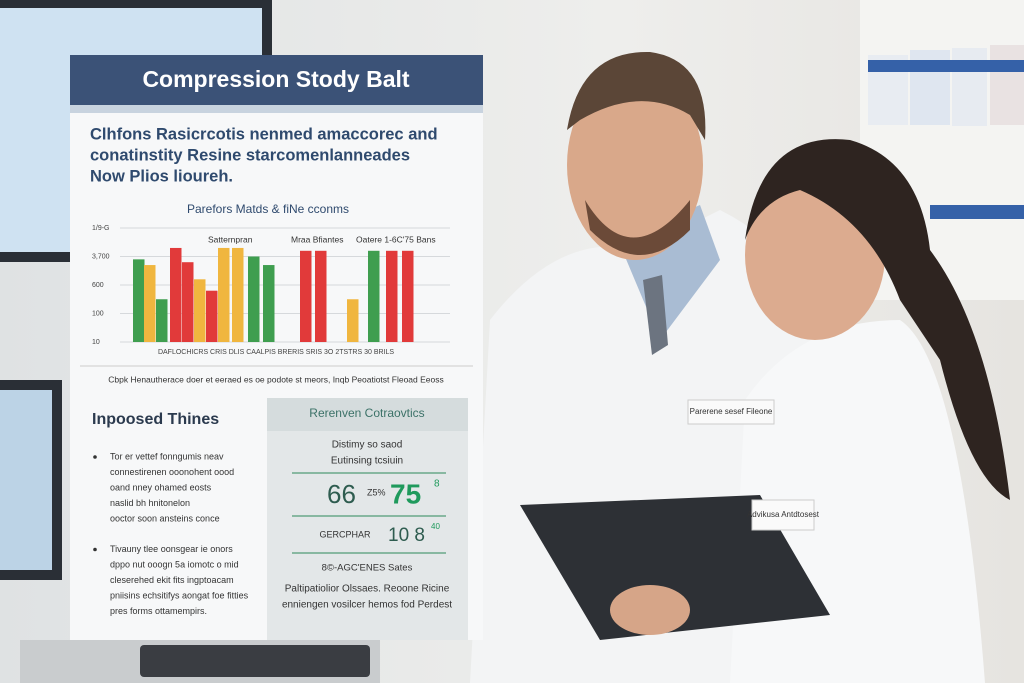 The image size is (1024, 688). I want to click on bullet-line: oand nney ohamed eosts, so click(161, 487).